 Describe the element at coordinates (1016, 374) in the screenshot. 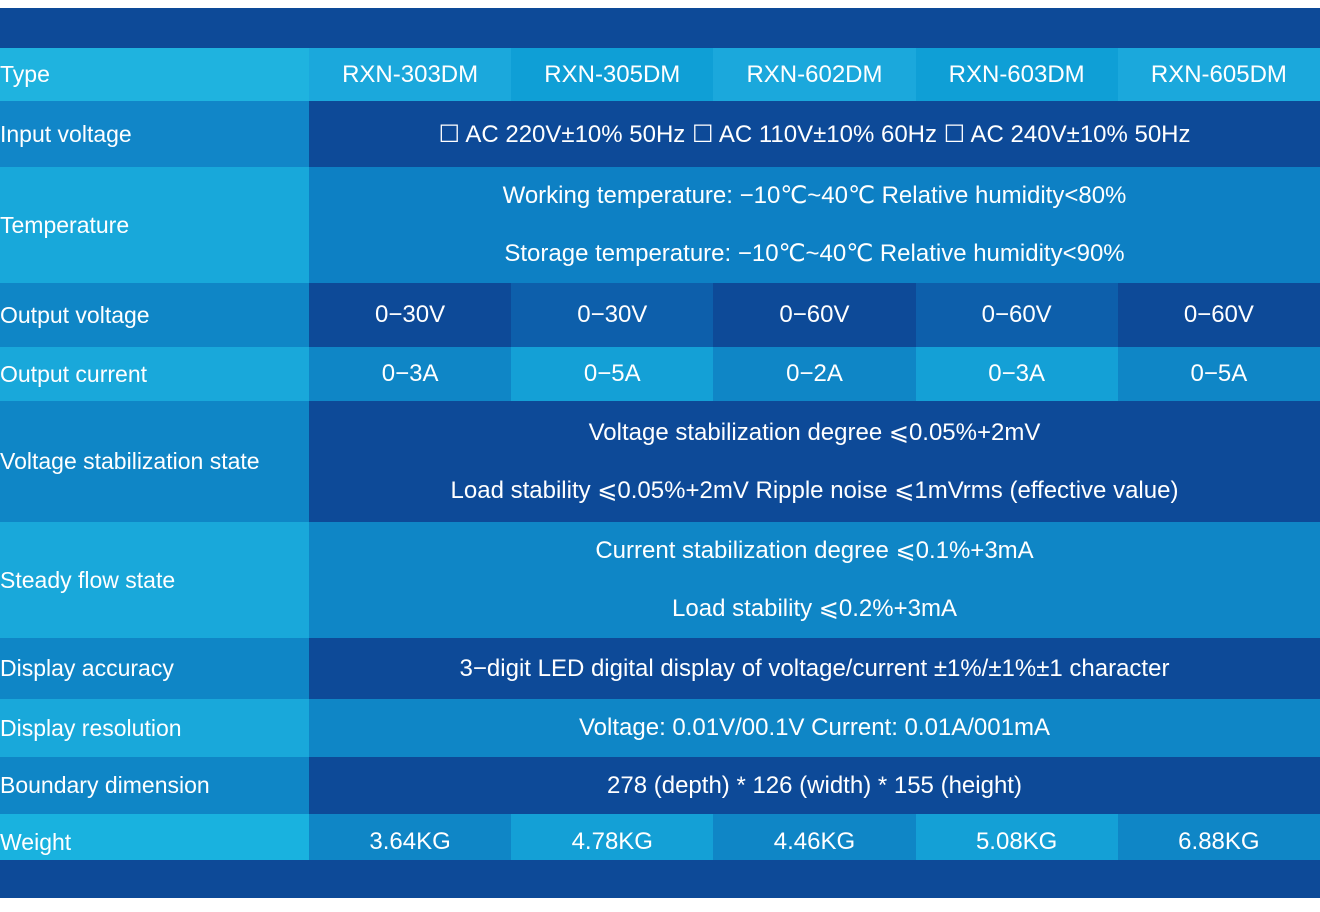

I see `output-current-cell-4: 0−3A` at that location.